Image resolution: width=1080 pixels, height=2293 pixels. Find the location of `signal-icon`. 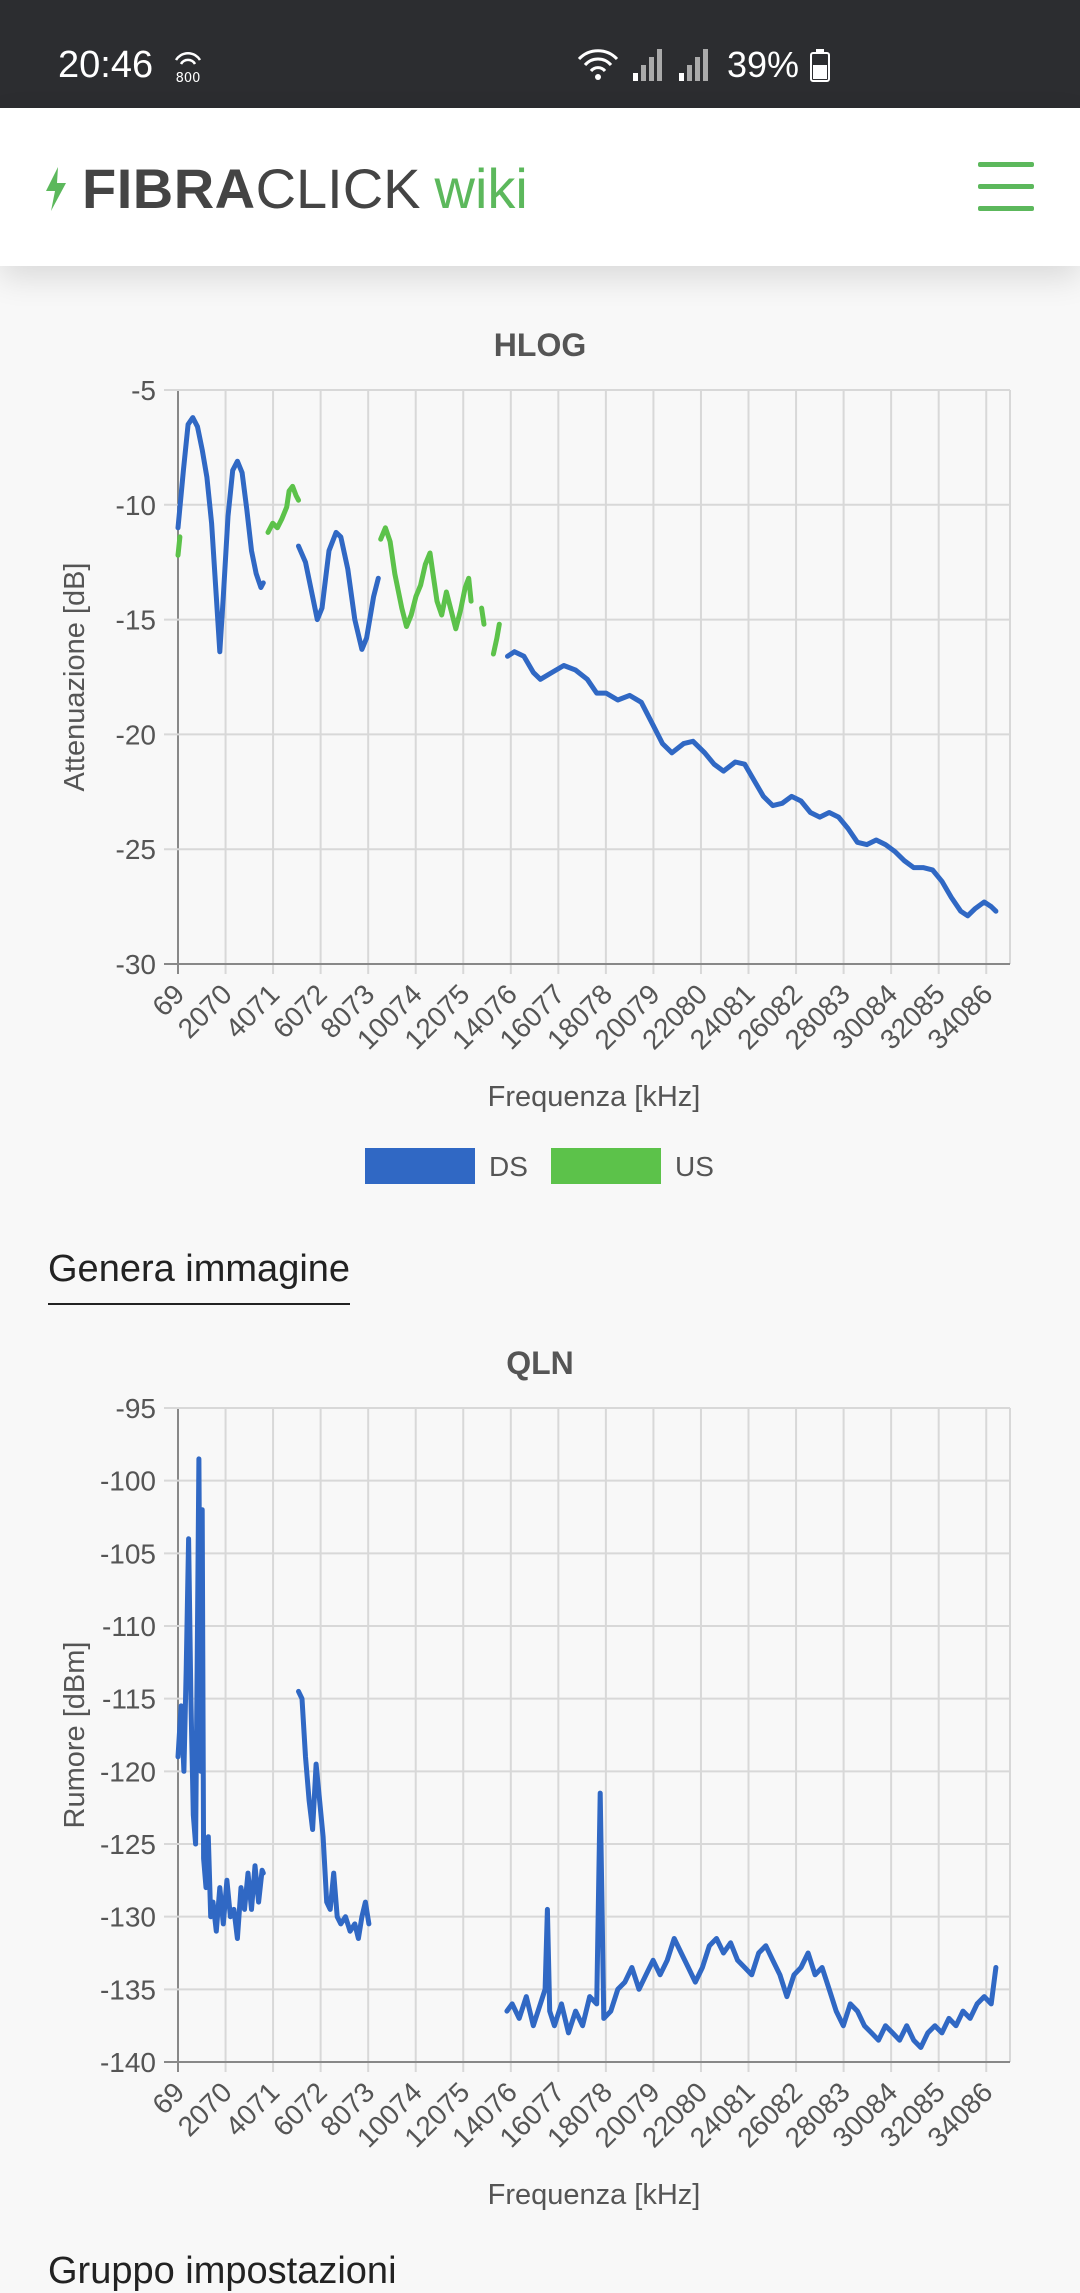

signal-icon is located at coordinates (647, 65).